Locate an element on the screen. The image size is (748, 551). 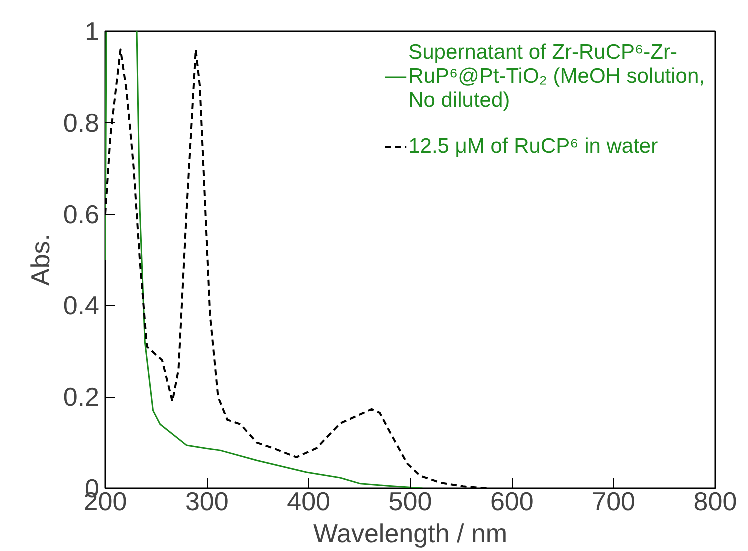
y-axis-title: Abs. is located at coordinates (40, 260).